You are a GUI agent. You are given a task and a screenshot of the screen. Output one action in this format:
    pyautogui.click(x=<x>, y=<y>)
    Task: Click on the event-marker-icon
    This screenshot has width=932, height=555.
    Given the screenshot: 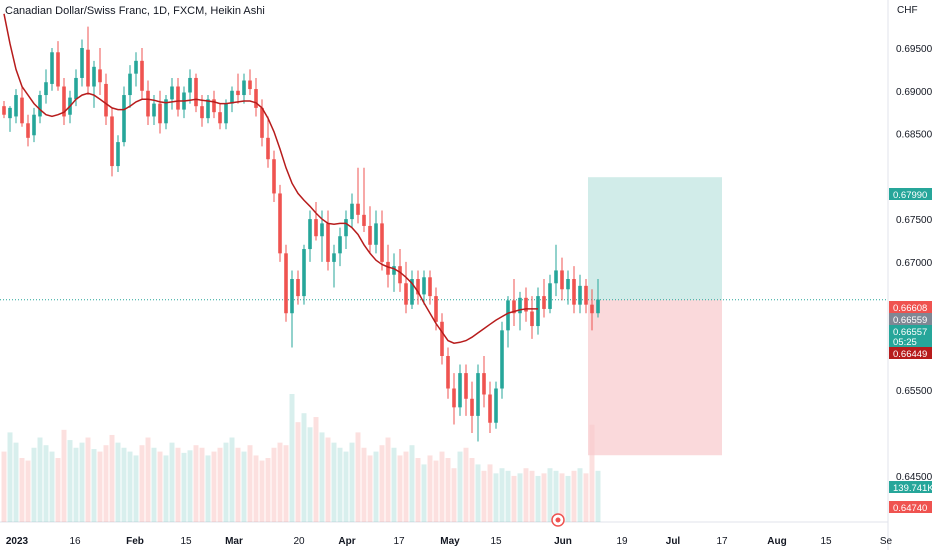 What is the action you would take?
    pyautogui.click(x=558, y=520)
    